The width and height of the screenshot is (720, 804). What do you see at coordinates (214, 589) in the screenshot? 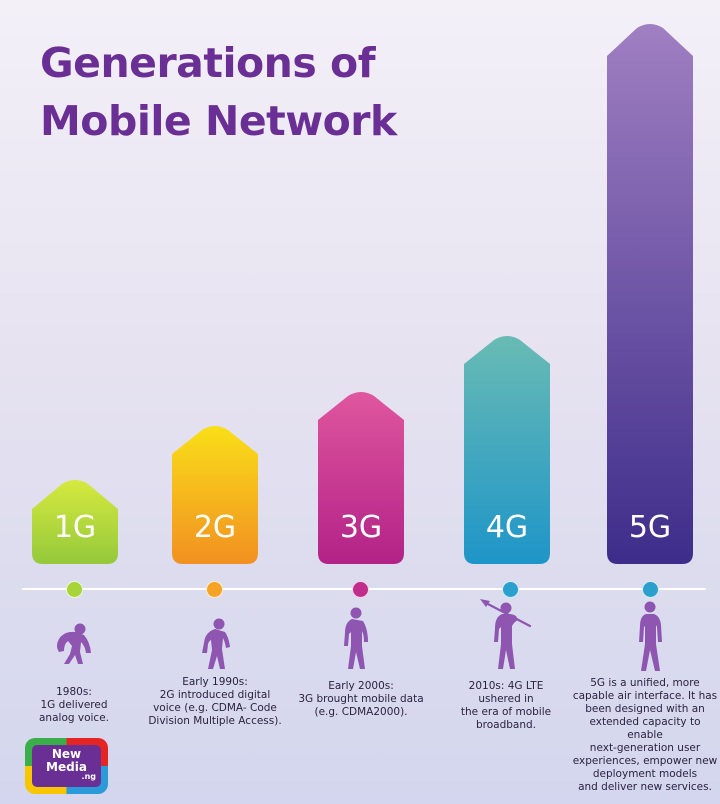
I see `timeline-dot-2g` at bounding box center [214, 589].